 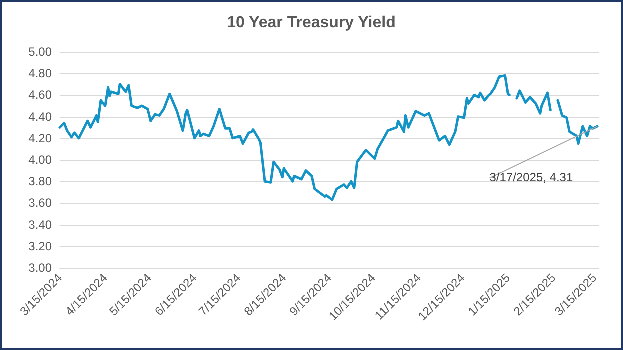 I want to click on y-tick-label: 3.60, so click(x=40, y=203).